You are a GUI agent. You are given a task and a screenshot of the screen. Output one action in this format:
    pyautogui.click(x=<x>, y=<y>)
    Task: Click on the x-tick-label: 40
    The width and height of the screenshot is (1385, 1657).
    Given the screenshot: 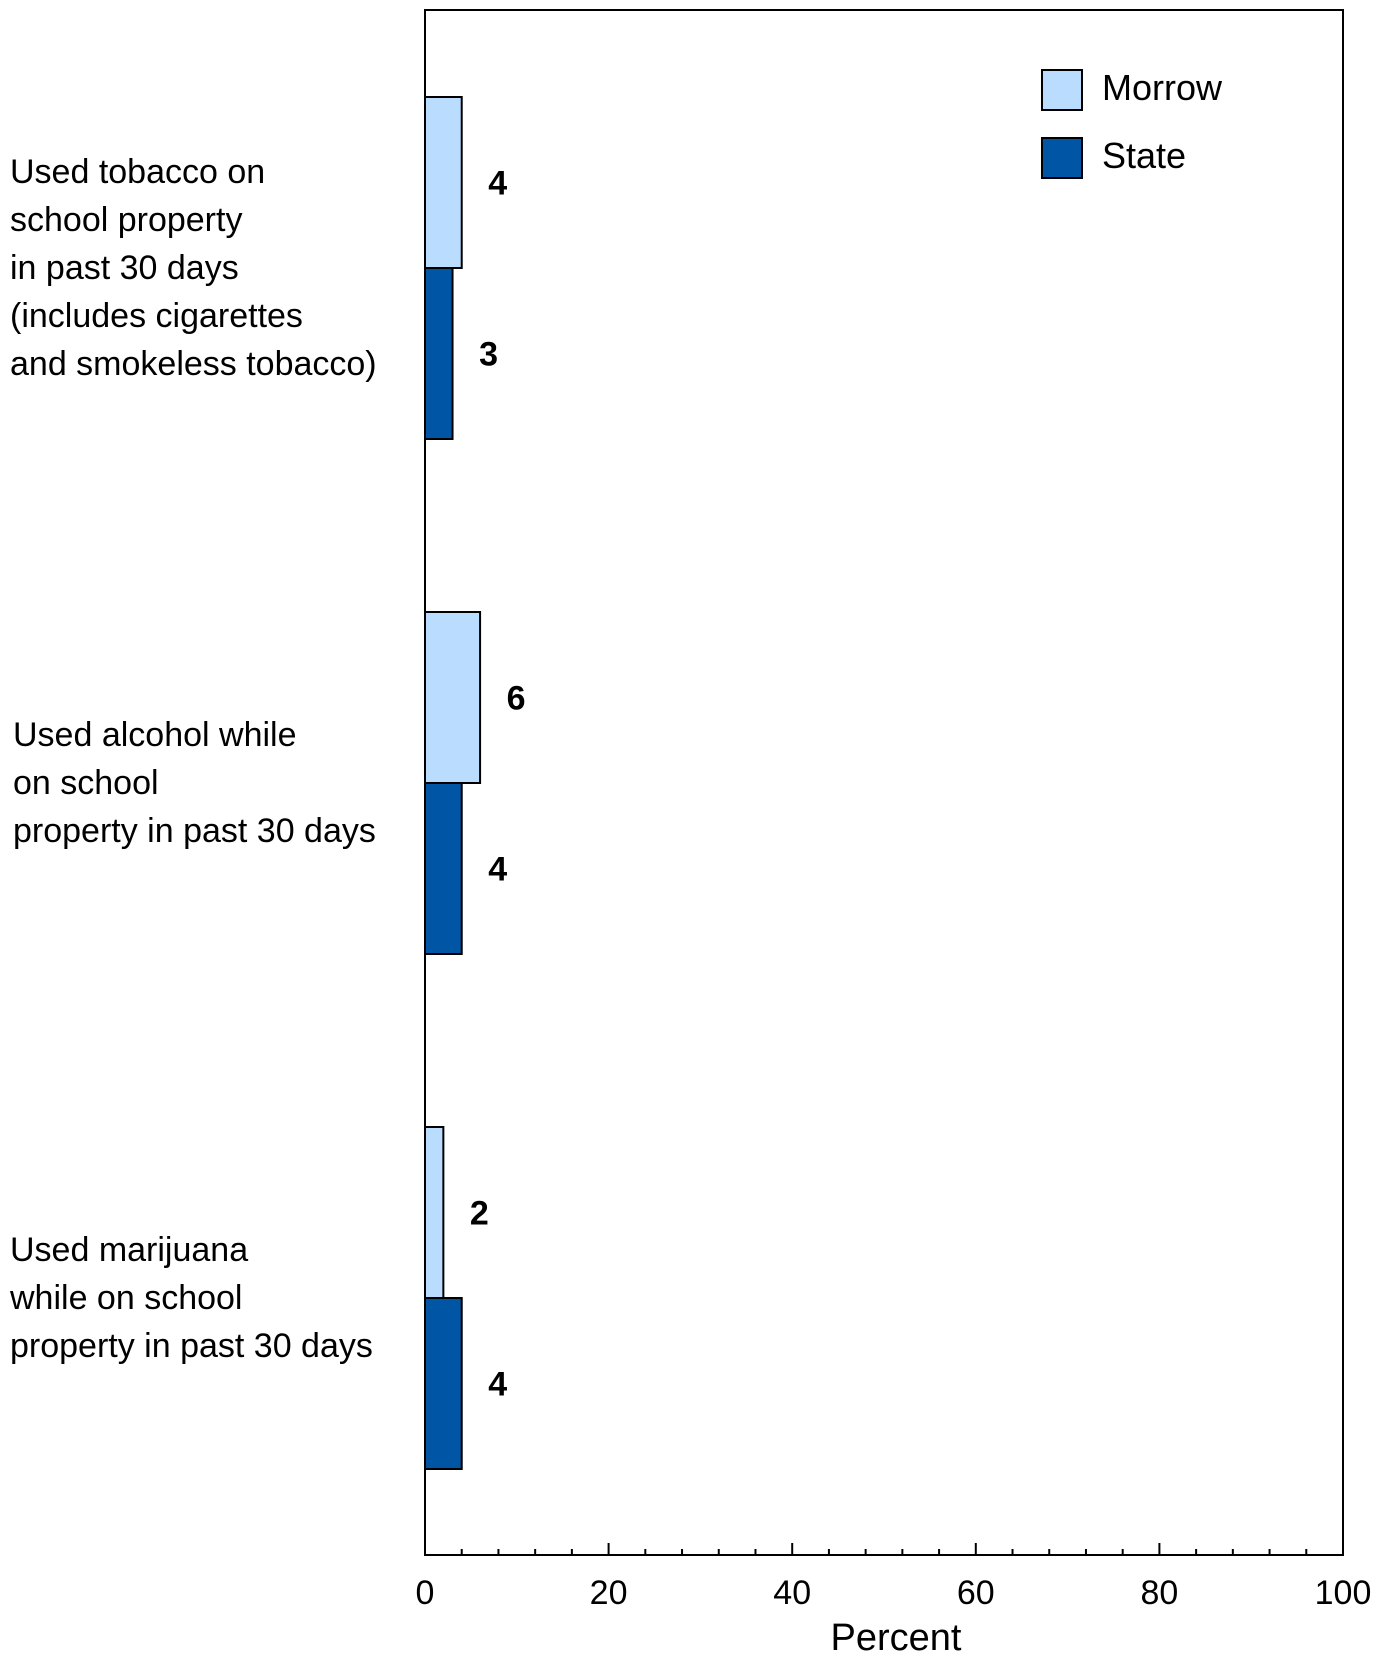 What is the action you would take?
    pyautogui.click(x=792, y=1593)
    